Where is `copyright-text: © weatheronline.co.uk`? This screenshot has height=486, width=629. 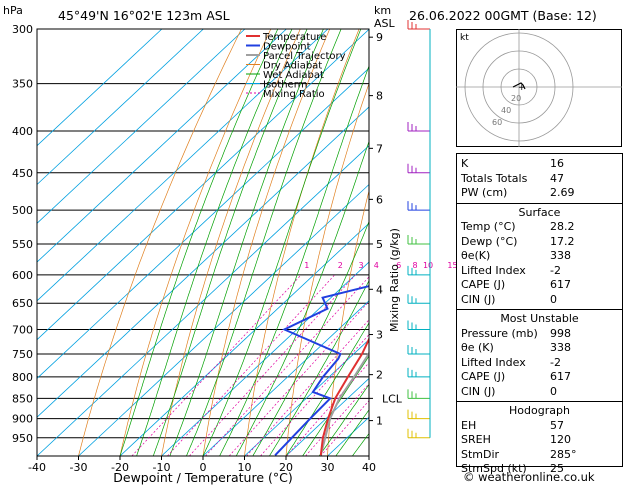 copyright-text: © weatheronline.co.uk is located at coordinates (529, 477).